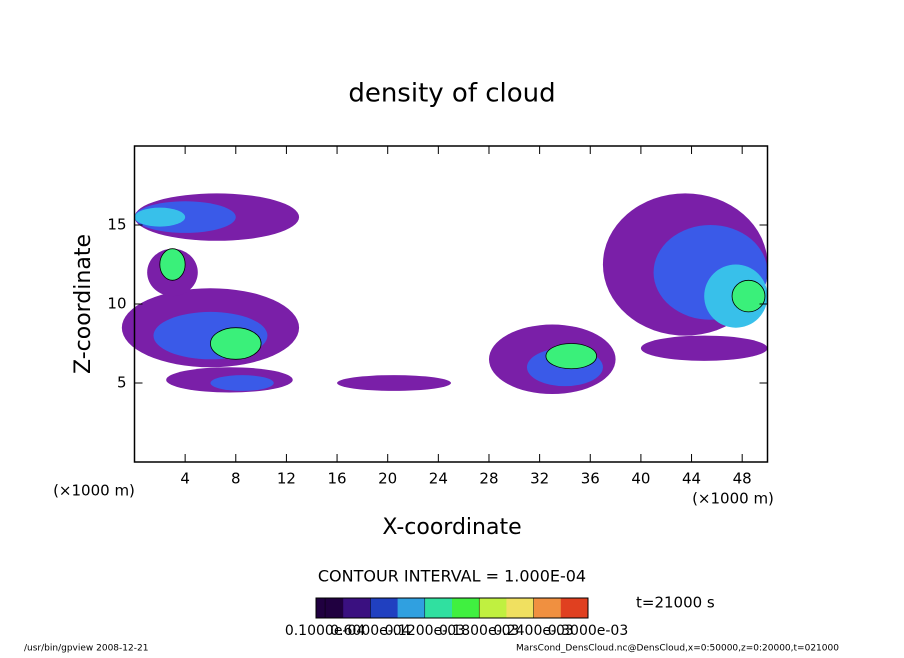  I want to click on y-tick-label: 10, so click(116, 304).